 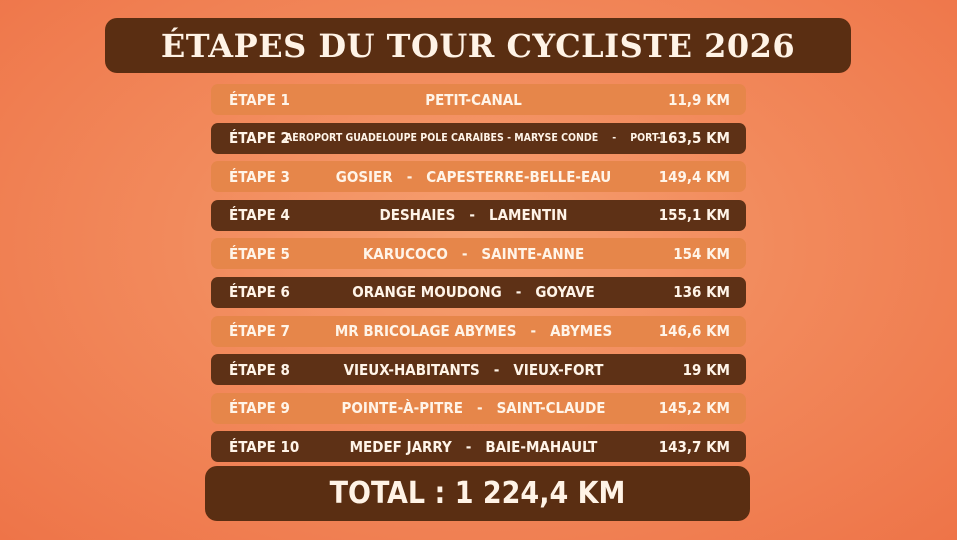 What do you see at coordinates (694, 176) in the screenshot?
I see `stage-distance: 149,4 KM` at bounding box center [694, 176].